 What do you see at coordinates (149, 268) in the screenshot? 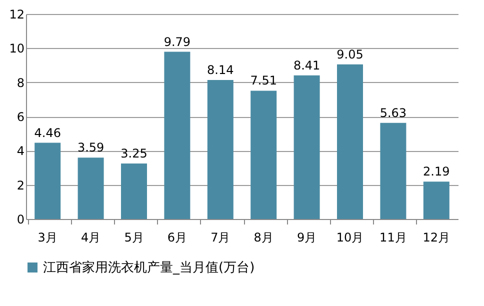
I see `legend-label: 江西省家用洗衣机产量_当月值(万台)` at bounding box center [149, 268].